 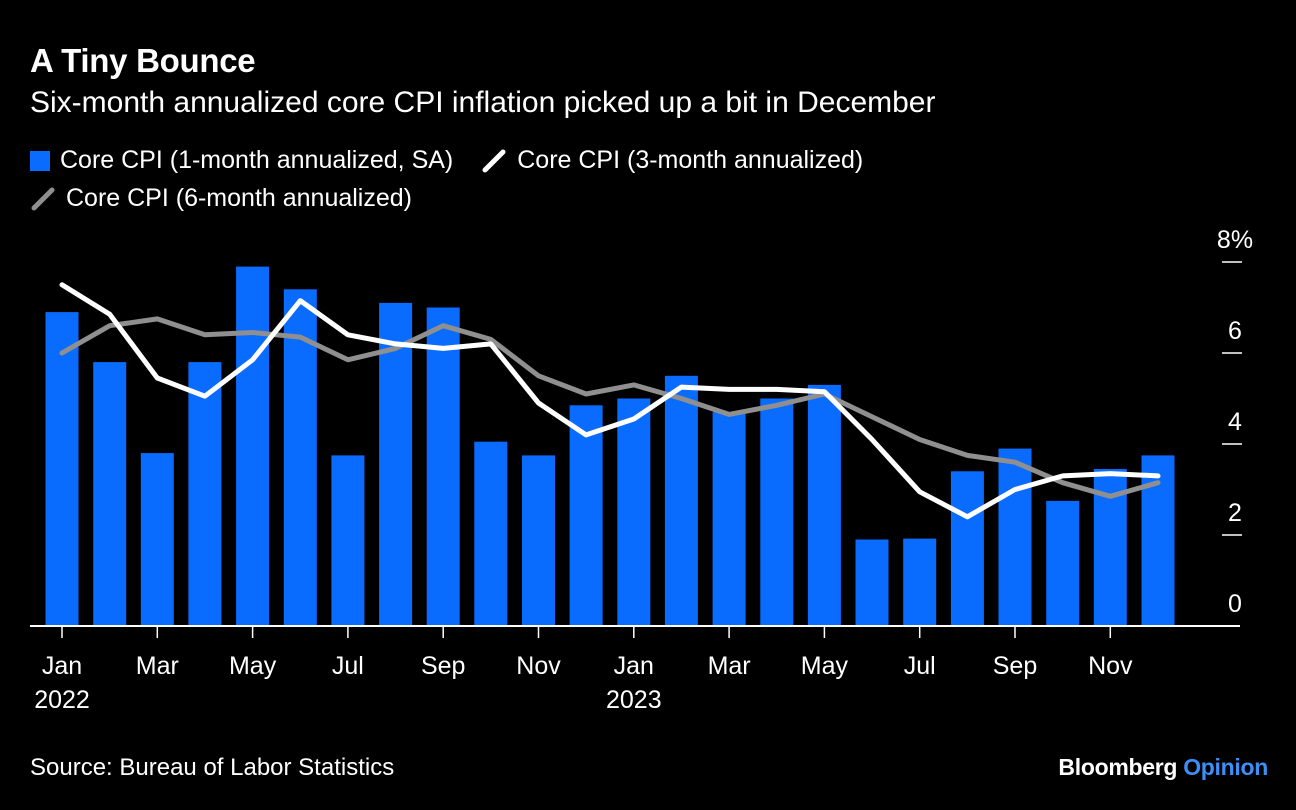 I want to click on brand-logo: Bloomberg Opinion, so click(x=1163, y=767).